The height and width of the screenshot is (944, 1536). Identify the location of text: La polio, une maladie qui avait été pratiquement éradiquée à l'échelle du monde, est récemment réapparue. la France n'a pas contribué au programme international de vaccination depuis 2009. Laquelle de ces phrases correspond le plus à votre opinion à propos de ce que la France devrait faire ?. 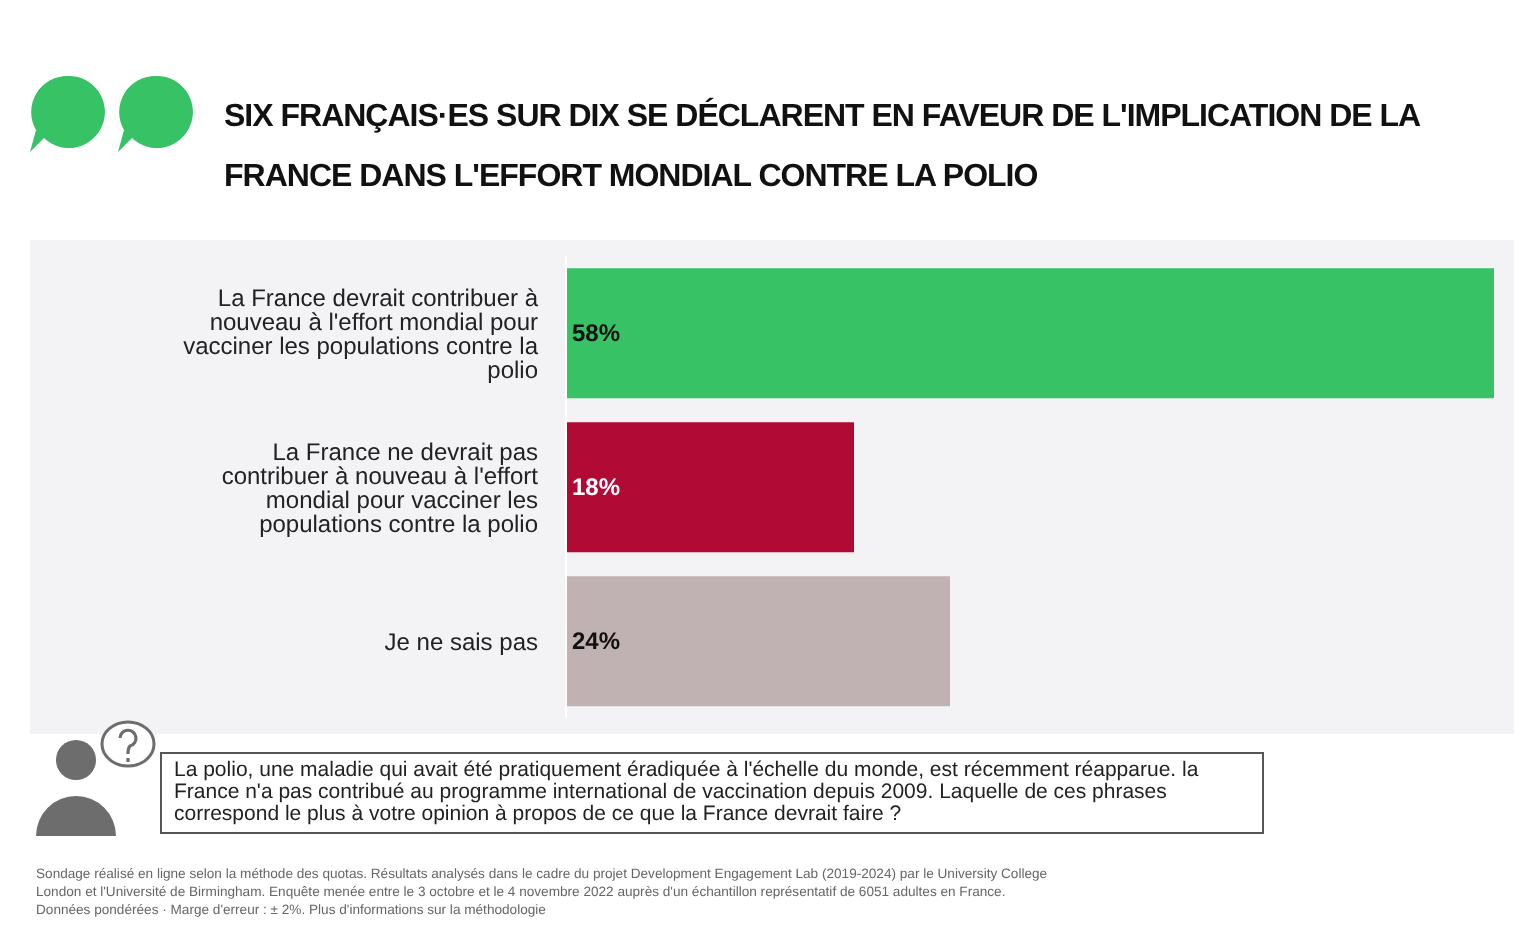
(712, 793).